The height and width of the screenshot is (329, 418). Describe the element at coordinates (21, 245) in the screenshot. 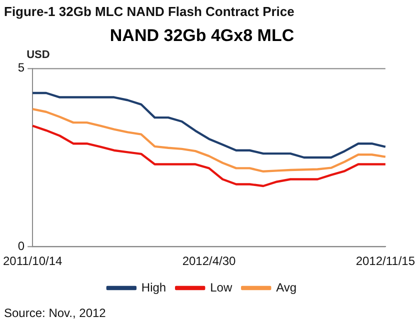

I see `y-tick-label: 0` at that location.